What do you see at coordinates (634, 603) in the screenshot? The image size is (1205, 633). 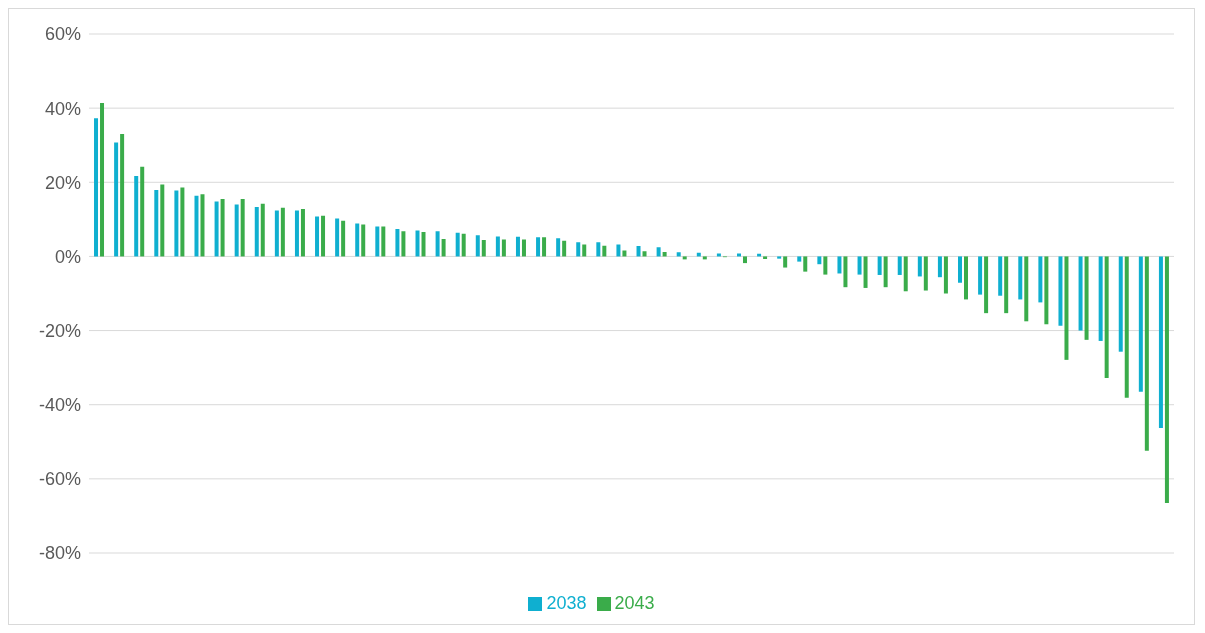 I see `legend-label: 2043` at bounding box center [634, 603].